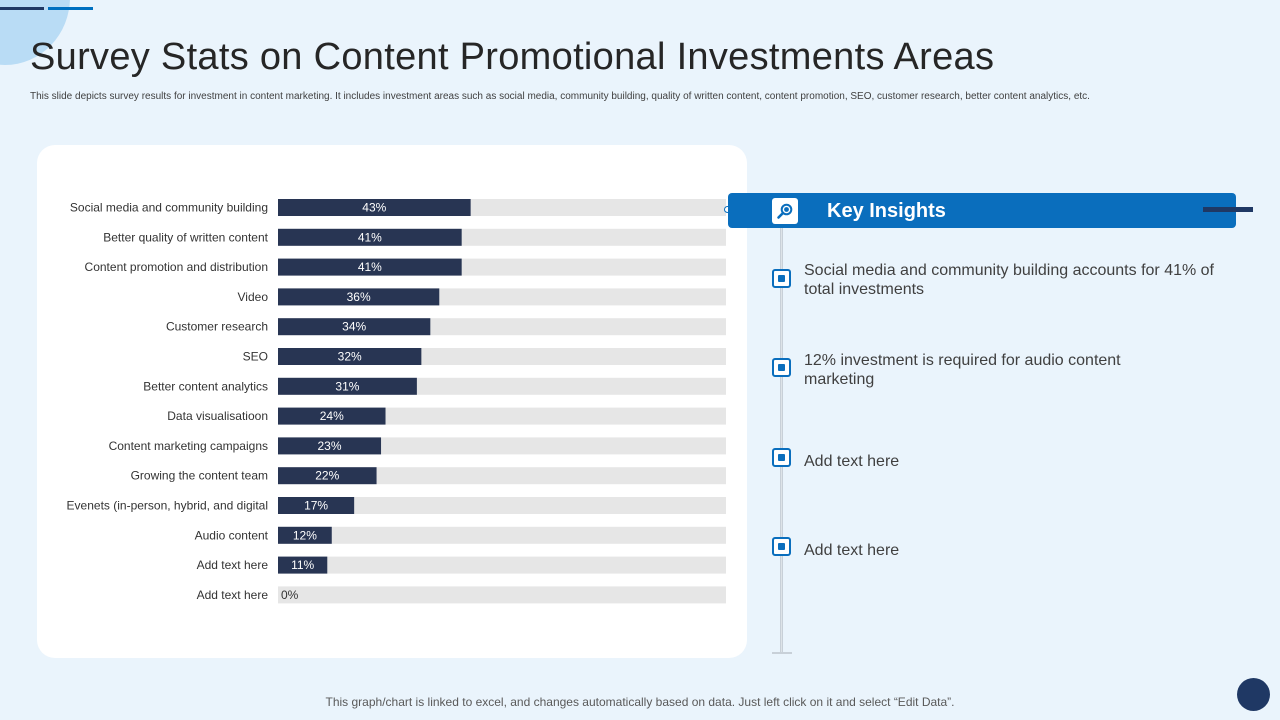 The image size is (1280, 720). I want to click on category-label: Better content analytics, so click(205, 386).